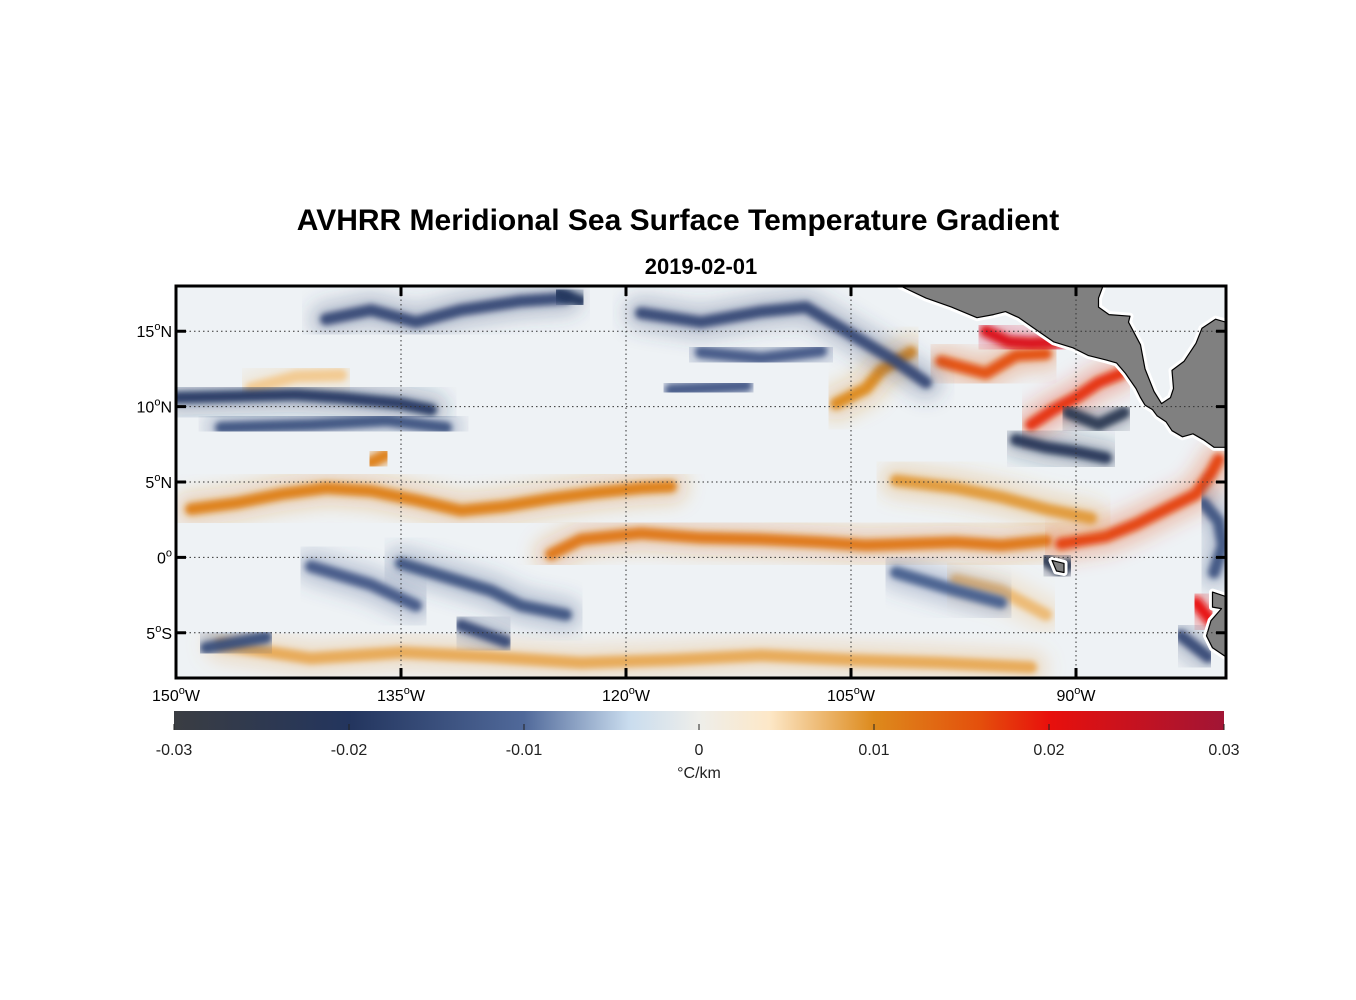 This screenshot has width=1356, height=1000. What do you see at coordinates (1048, 750) in the screenshot?
I see `colorbar-tick-label: 0.02` at bounding box center [1048, 750].